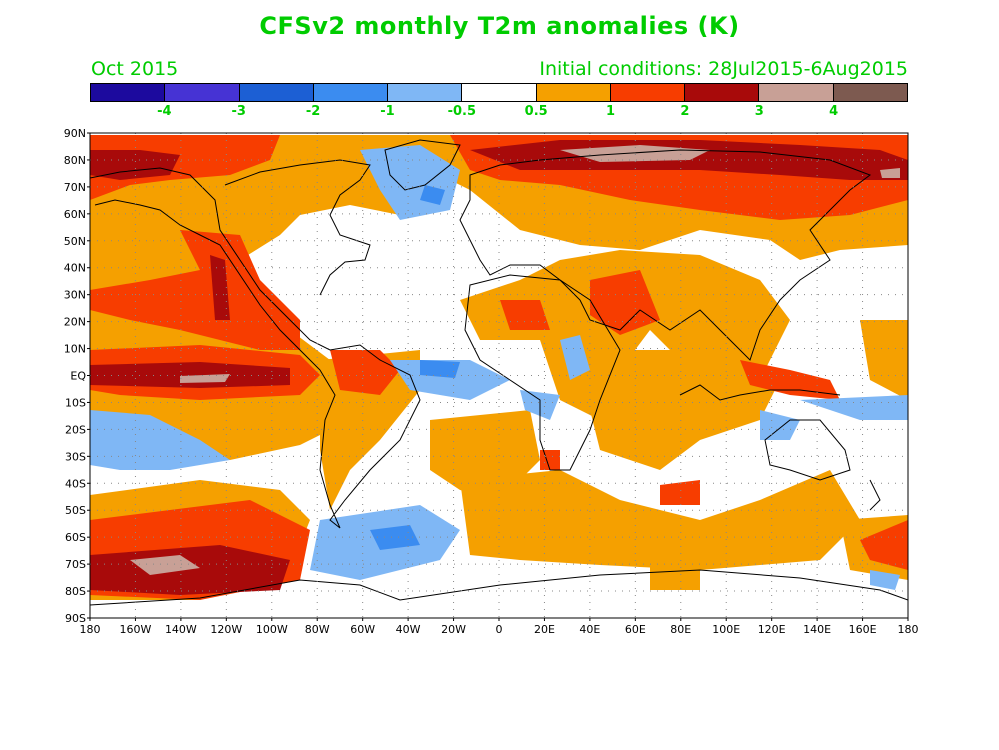 This screenshot has height=750, width=999. What do you see at coordinates (635, 629) in the screenshot?
I see `longitude-tick-label: 60E` at bounding box center [635, 629].